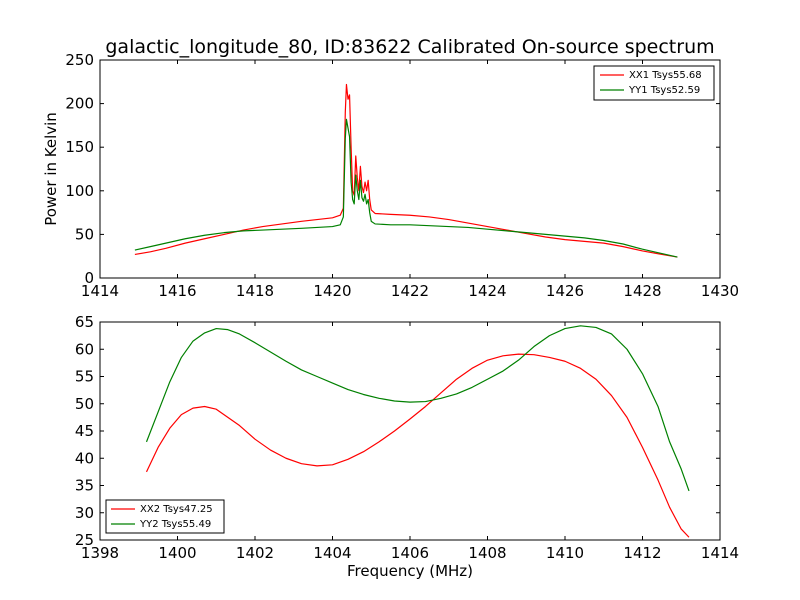 The width and height of the screenshot is (800, 600). I want to click on x-tick-label: 1420, so click(332, 291).